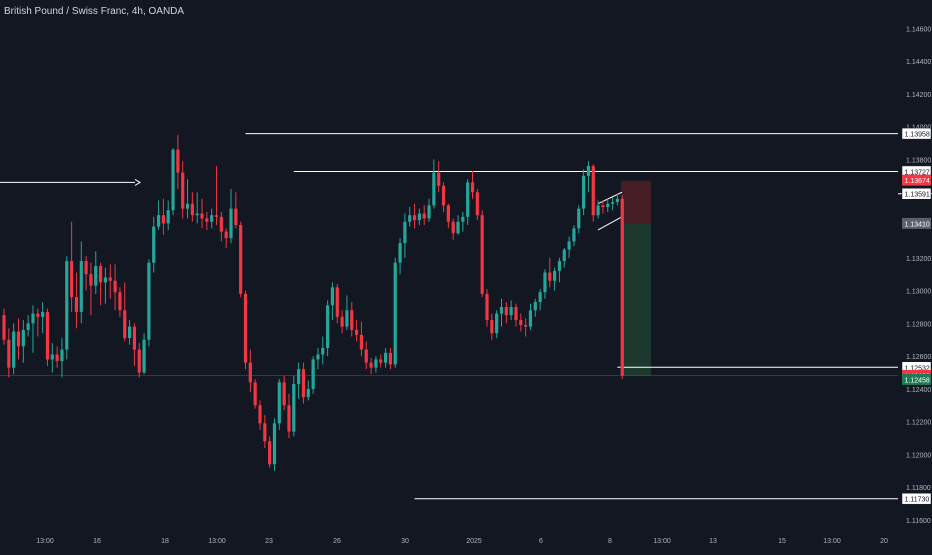  What do you see at coordinates (713, 541) in the screenshot?
I see `x-tick-label: 13` at bounding box center [713, 541].